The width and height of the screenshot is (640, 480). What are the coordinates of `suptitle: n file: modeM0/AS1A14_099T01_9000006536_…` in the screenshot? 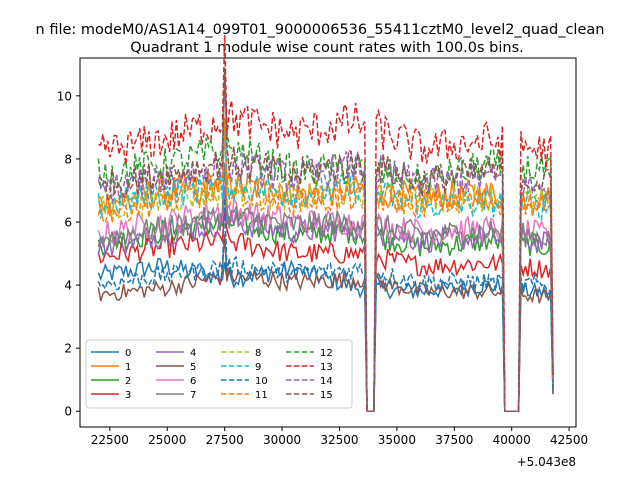 It's located at (320, 30).